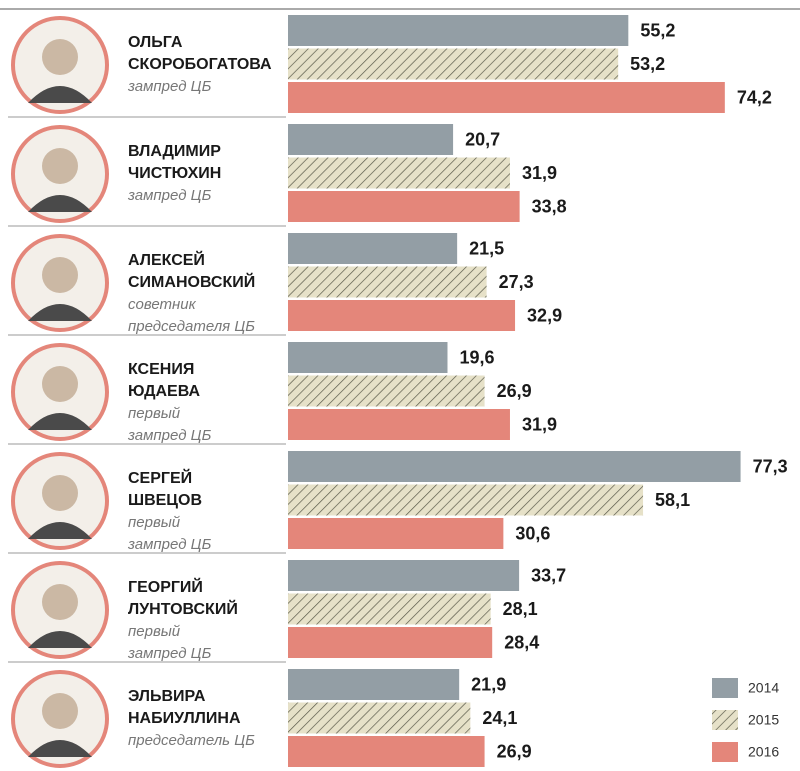 This screenshot has width=800, height=771. What do you see at coordinates (184, 718) in the screenshot?
I see `person-name: НАБИУЛЛИНА` at bounding box center [184, 718].